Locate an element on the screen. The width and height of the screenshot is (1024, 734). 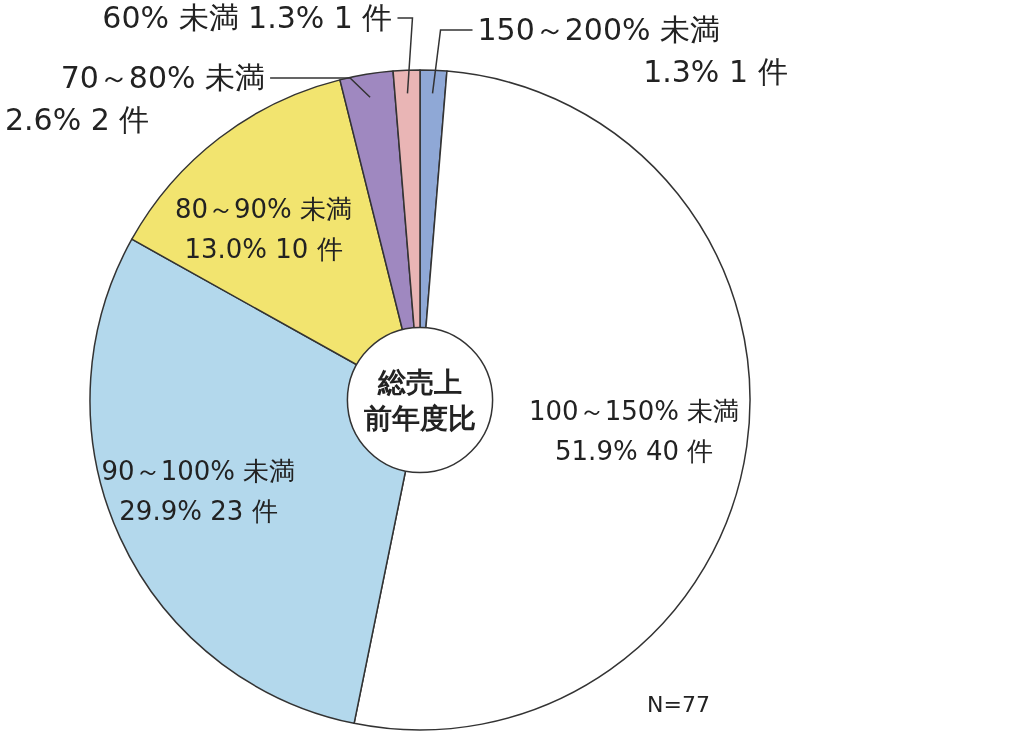
data-label: 29.9% 23 件 is located at coordinates (198, 511).